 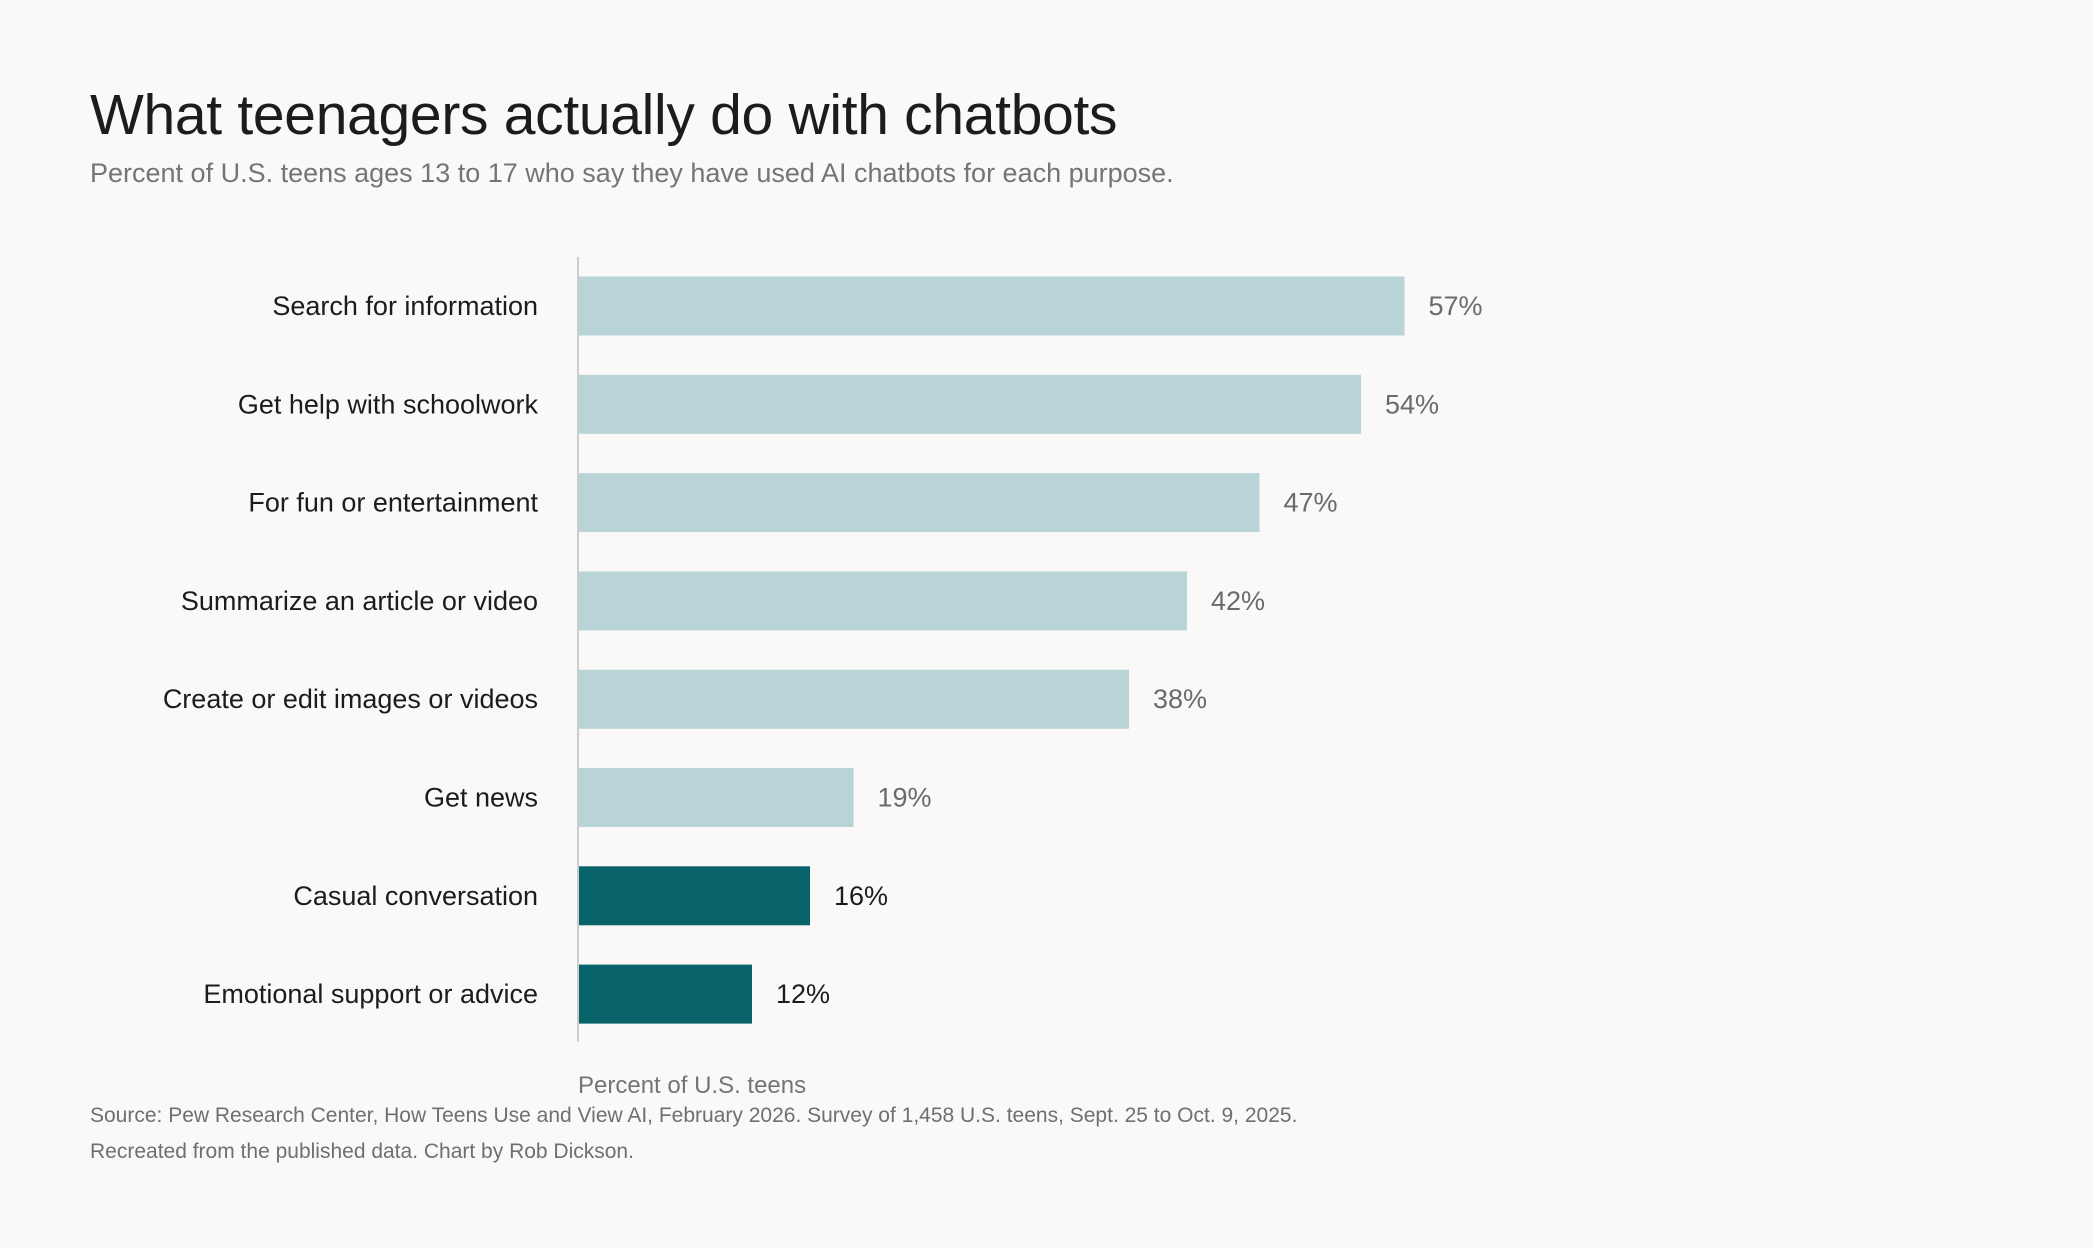 What do you see at coordinates (350, 699) in the screenshot?
I see `category-label: Create or edit images or videos` at bounding box center [350, 699].